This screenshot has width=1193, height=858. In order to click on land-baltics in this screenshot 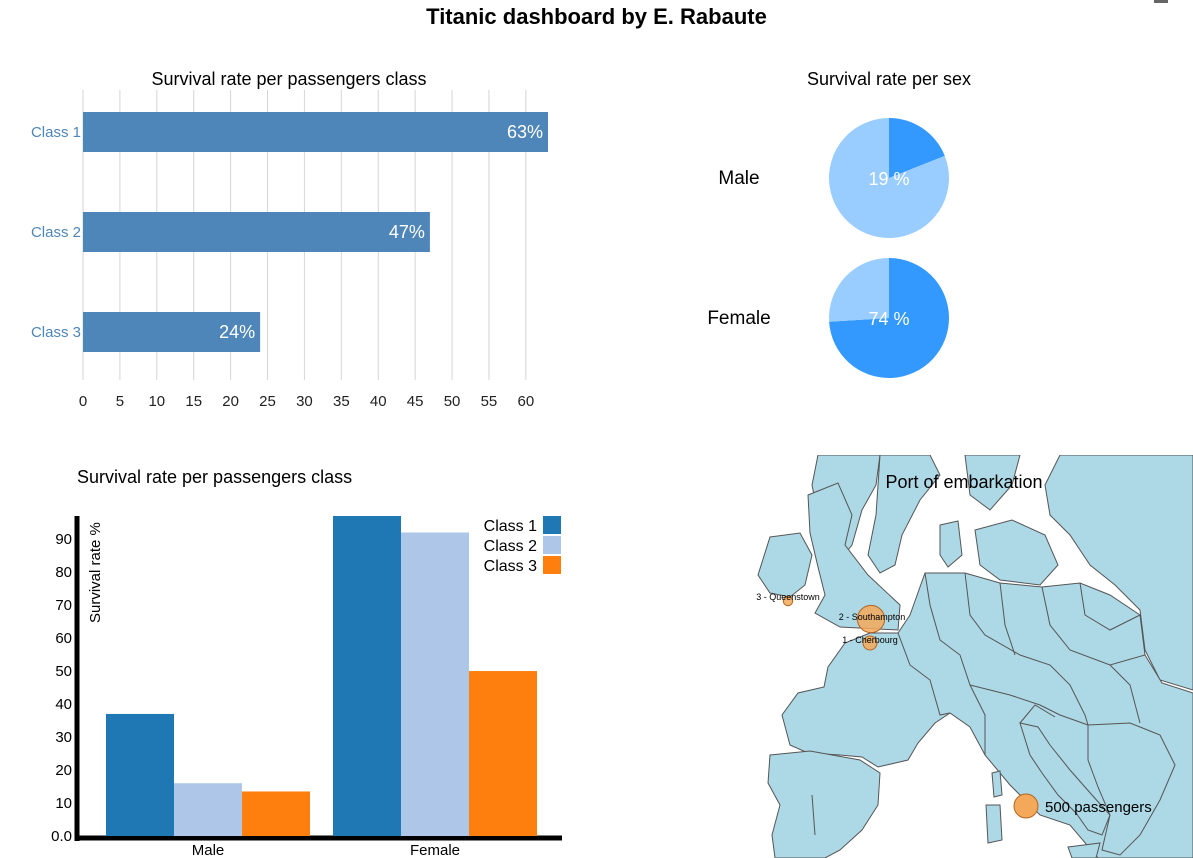, I will do `click(1016, 552)`.